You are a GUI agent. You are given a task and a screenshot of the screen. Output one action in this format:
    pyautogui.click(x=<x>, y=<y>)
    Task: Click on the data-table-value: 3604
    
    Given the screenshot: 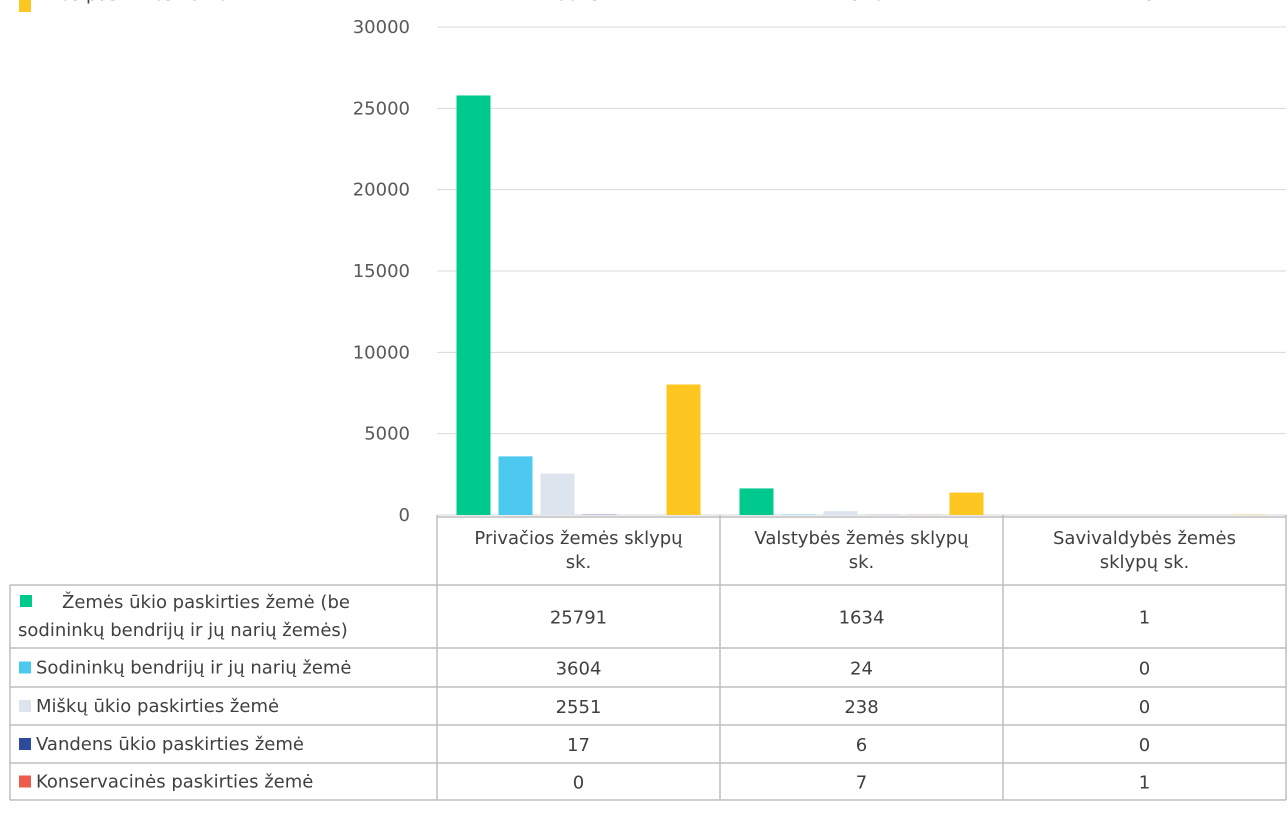 What is the action you would take?
    pyautogui.click(x=579, y=669)
    